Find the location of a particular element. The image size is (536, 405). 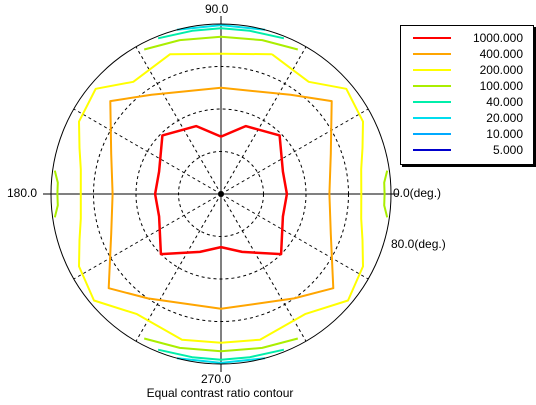

legend-entry: 400.000 is located at coordinates (466, 54).